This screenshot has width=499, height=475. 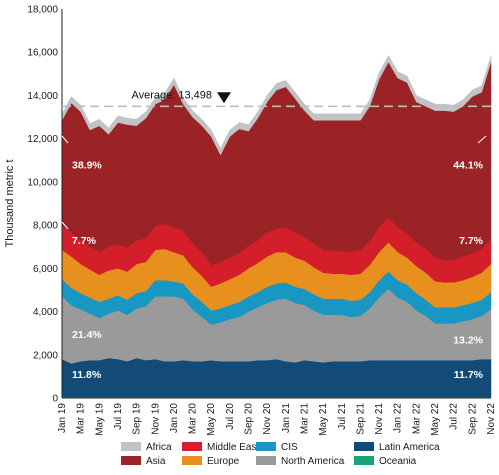 I want to click on x-tick-label: Sep 21, so click(x=360, y=419).